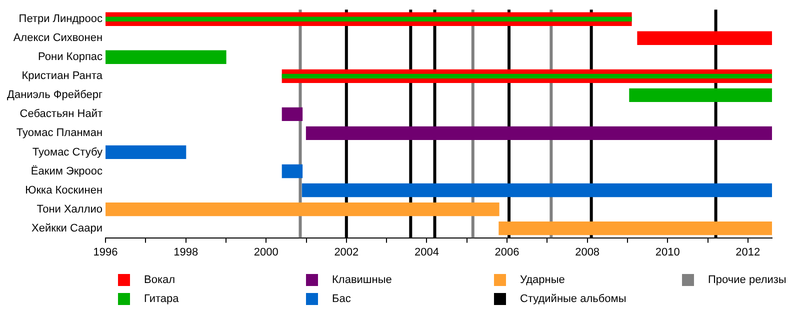 This screenshot has height=330, width=800. Describe the element at coordinates (573, 298) in the screenshot. I see `legend-label: Студийные альбомы` at that location.